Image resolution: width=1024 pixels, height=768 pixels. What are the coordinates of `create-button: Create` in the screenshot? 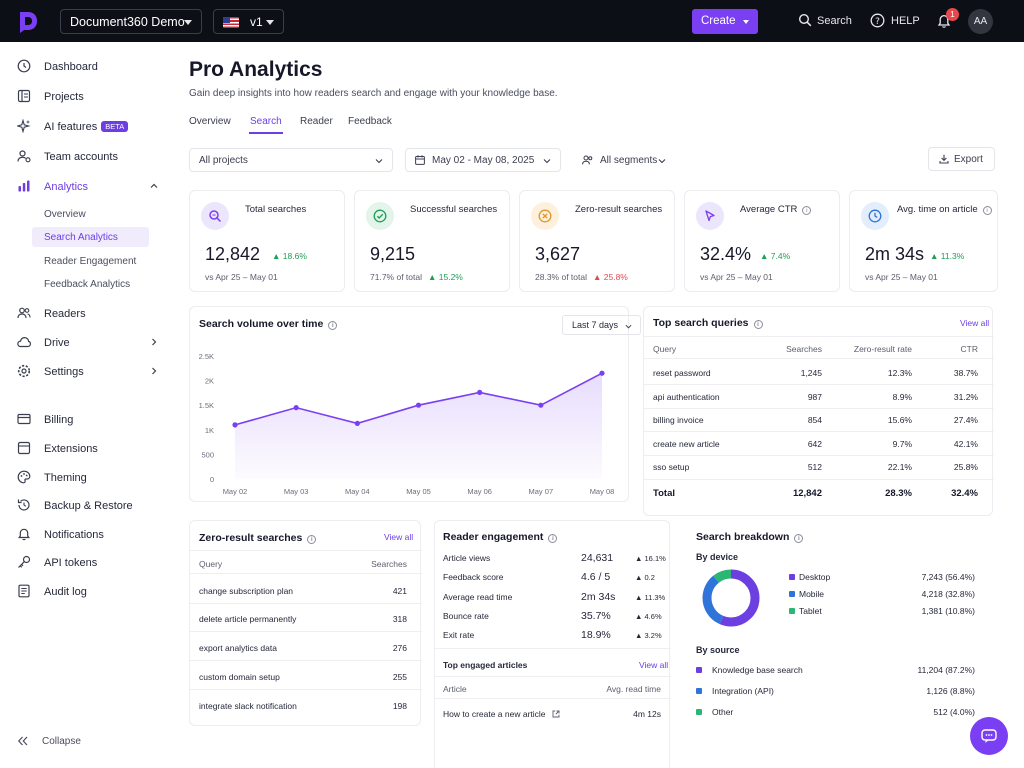 It's located at (725, 21).